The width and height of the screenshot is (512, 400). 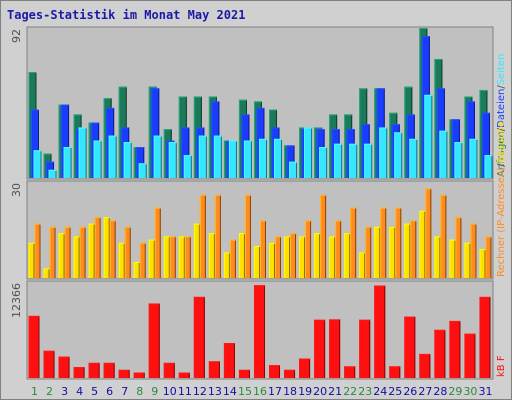 What do you see at coordinates (170, 391) in the screenshot?
I see `x-tick-day-10: 10` at bounding box center [170, 391].